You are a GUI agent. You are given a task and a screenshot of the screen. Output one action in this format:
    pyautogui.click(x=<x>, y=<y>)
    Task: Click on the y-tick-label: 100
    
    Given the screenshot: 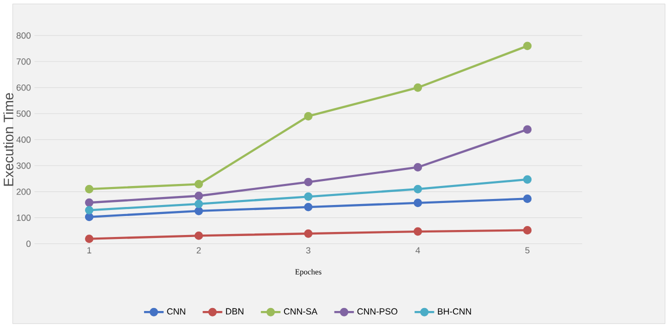 What is the action you would take?
    pyautogui.click(x=23, y=218)
    